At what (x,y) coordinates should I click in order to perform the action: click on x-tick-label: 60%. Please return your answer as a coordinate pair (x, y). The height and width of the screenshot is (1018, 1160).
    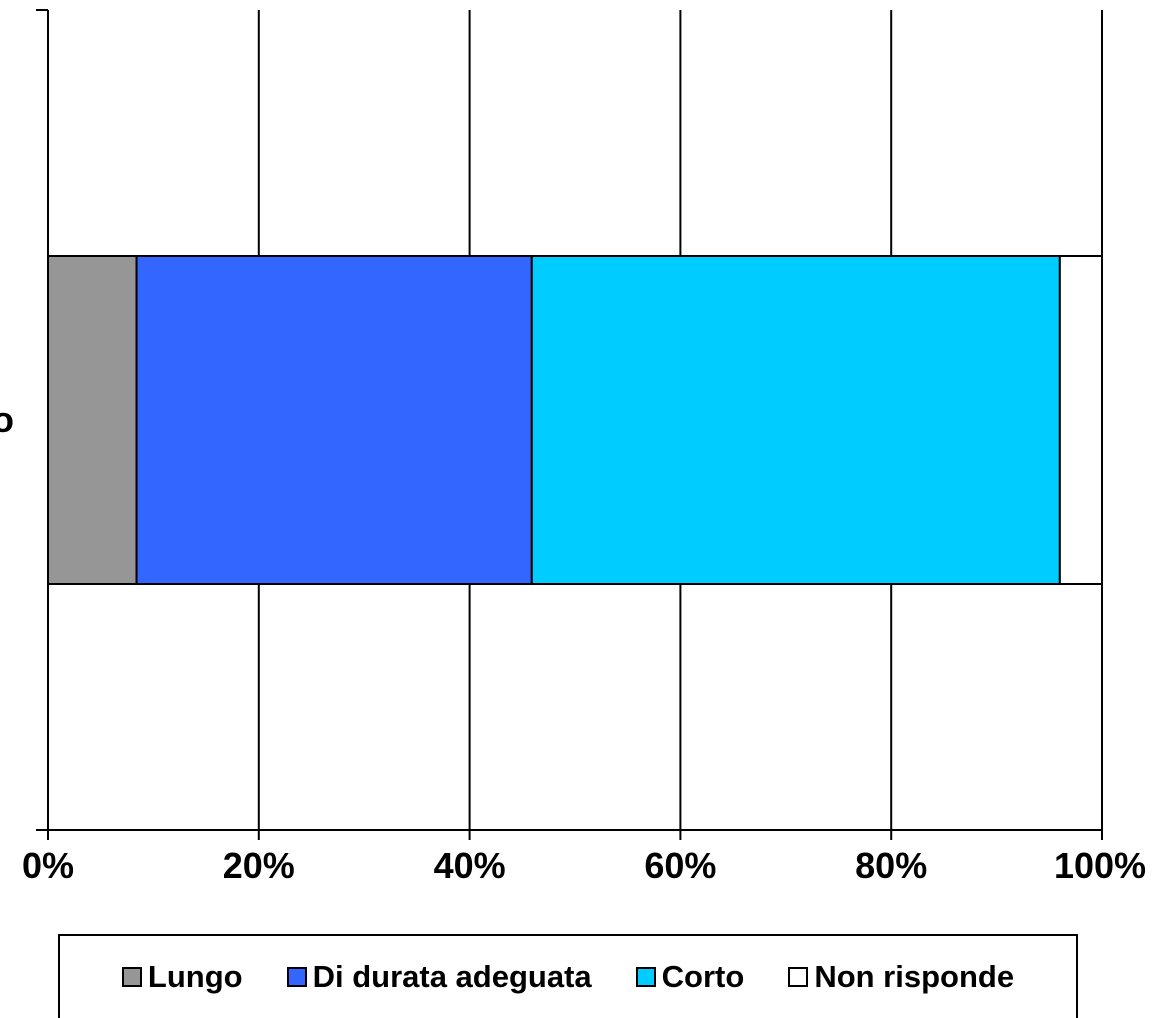
    Looking at the image, I should click on (680, 865).